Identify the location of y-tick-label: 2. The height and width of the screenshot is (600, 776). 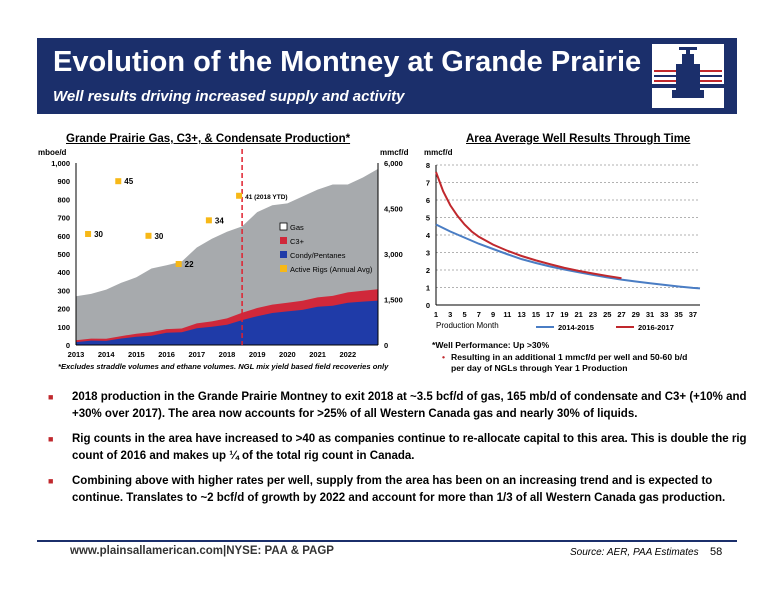
(428, 270).